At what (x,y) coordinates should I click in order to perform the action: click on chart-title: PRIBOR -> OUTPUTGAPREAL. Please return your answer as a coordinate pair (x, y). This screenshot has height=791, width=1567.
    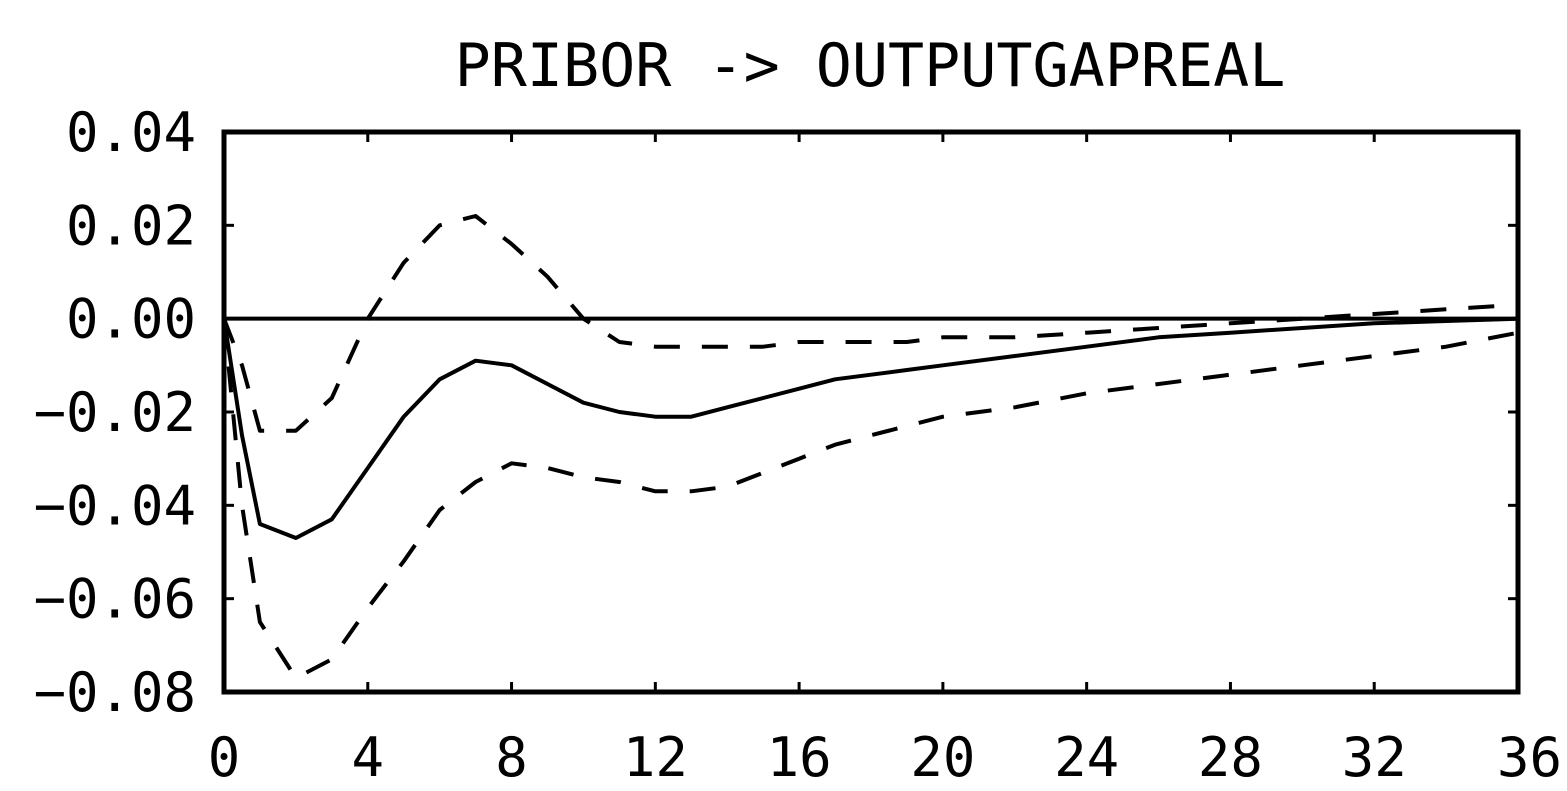
    Looking at the image, I should click on (870, 66).